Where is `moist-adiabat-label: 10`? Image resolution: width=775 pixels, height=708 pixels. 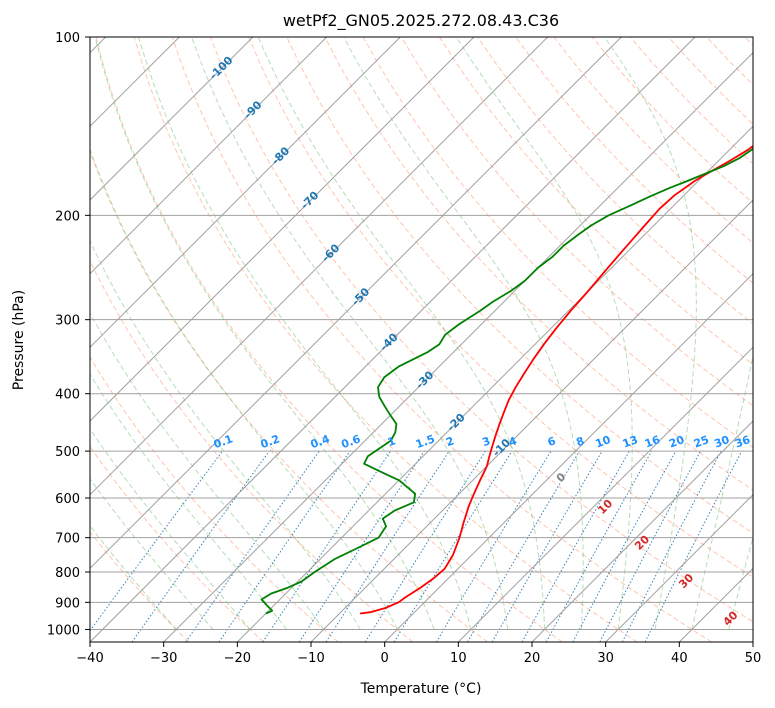
moist-adiabat-label: 10 is located at coordinates (605, 507).